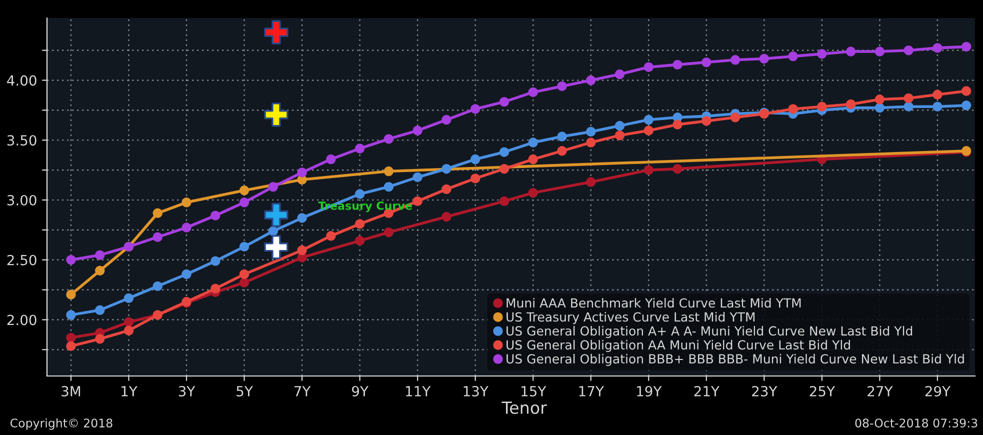  I want to click on x-tick-label: 9Y, so click(360, 391).